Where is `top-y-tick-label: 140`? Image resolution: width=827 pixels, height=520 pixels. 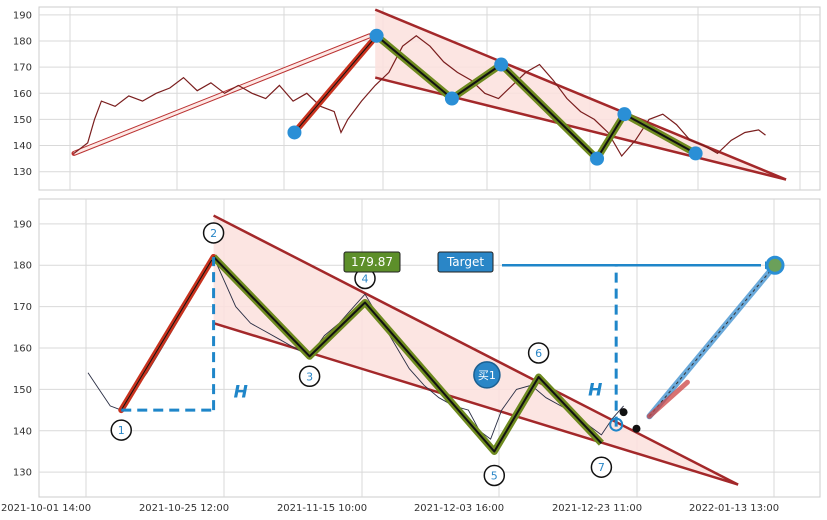 top-y-tick-label: 140 is located at coordinates (22, 146).